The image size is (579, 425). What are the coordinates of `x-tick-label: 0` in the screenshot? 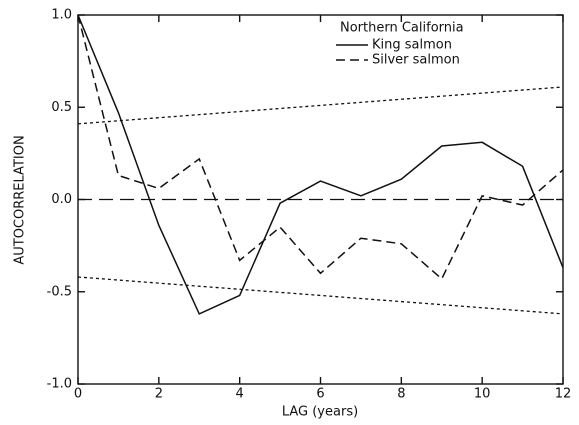 It's located at (78, 394).